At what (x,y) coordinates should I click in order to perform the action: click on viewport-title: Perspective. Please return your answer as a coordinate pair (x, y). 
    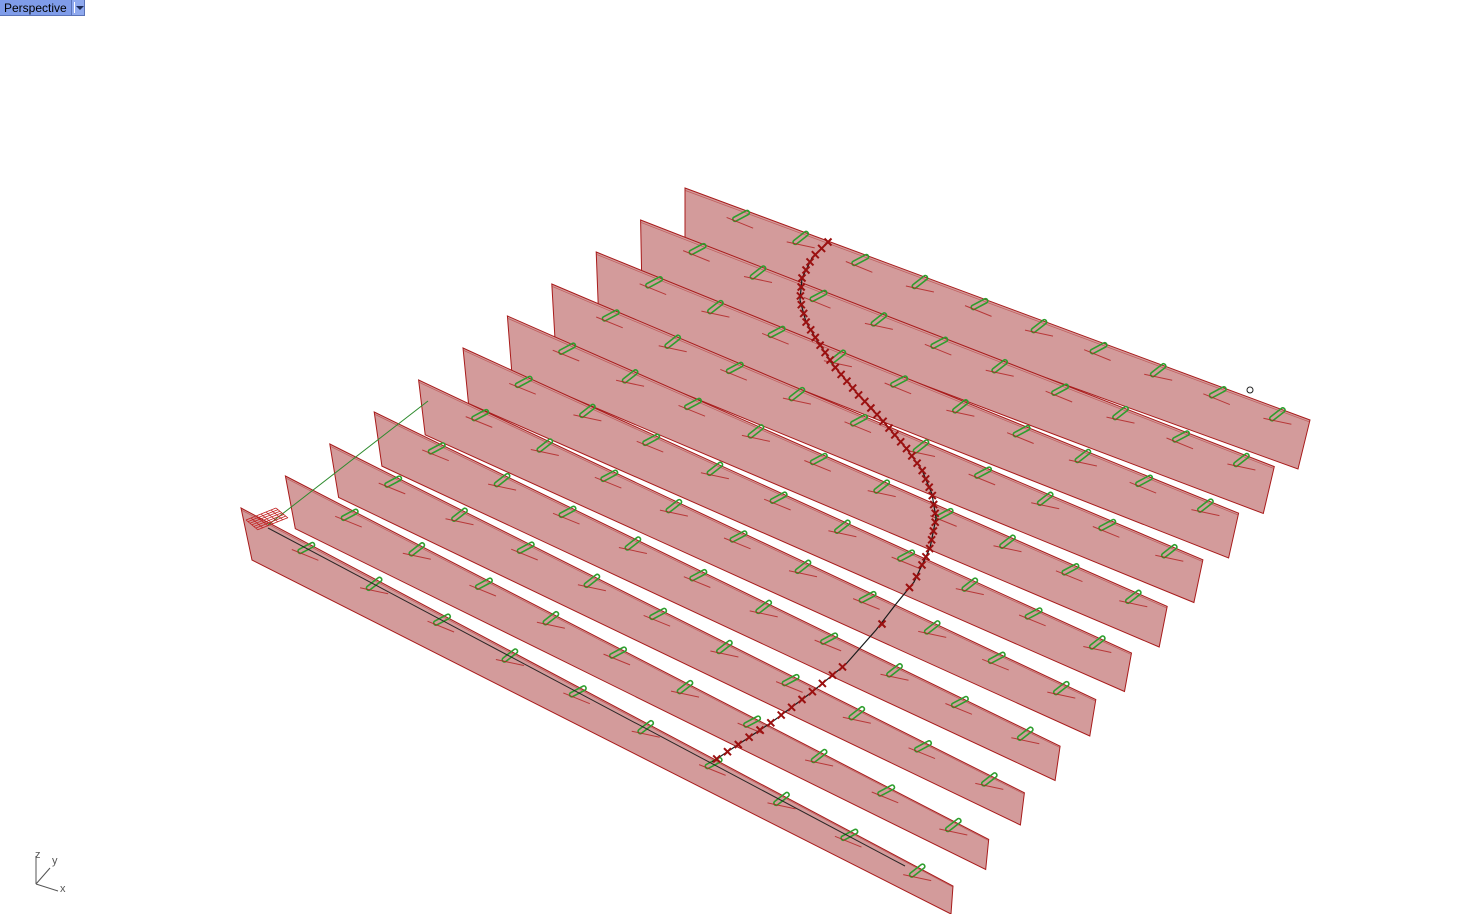
    Looking at the image, I should click on (36, 8).